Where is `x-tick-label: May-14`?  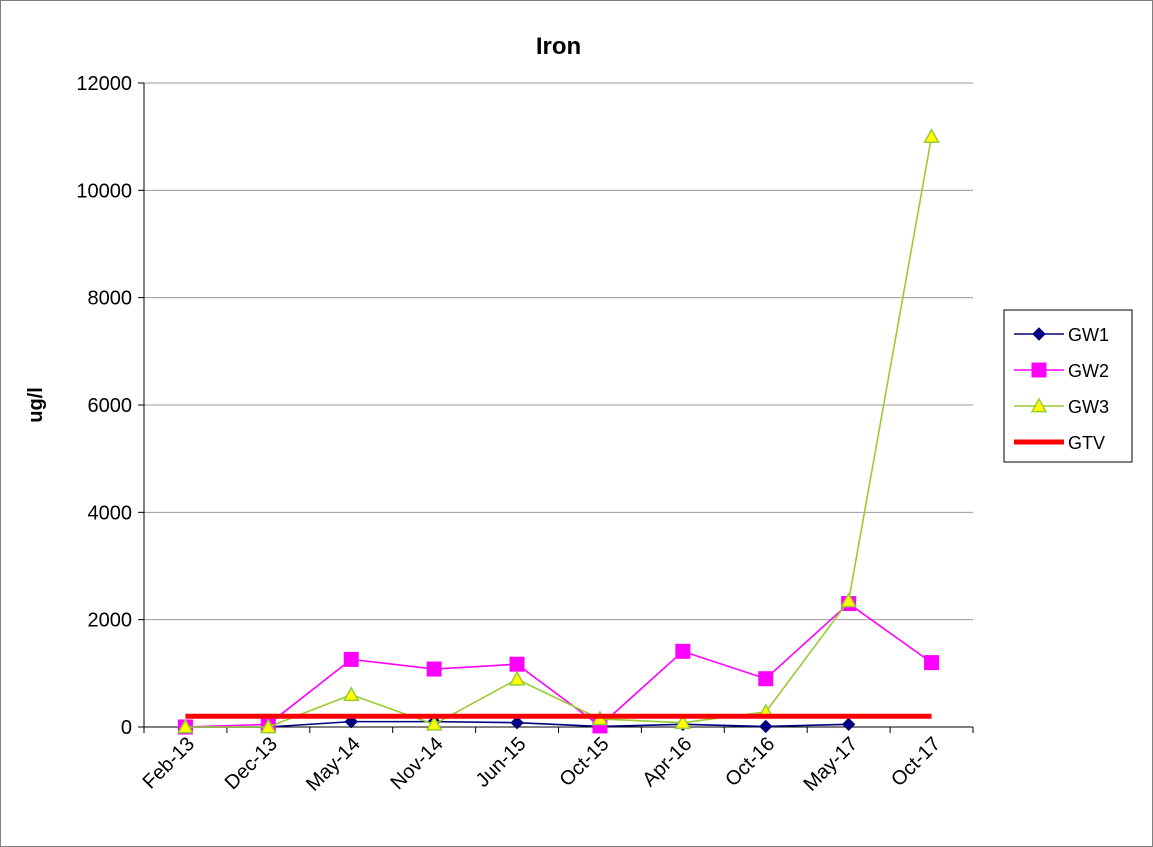 x-tick-label: May-14 is located at coordinates (333, 764).